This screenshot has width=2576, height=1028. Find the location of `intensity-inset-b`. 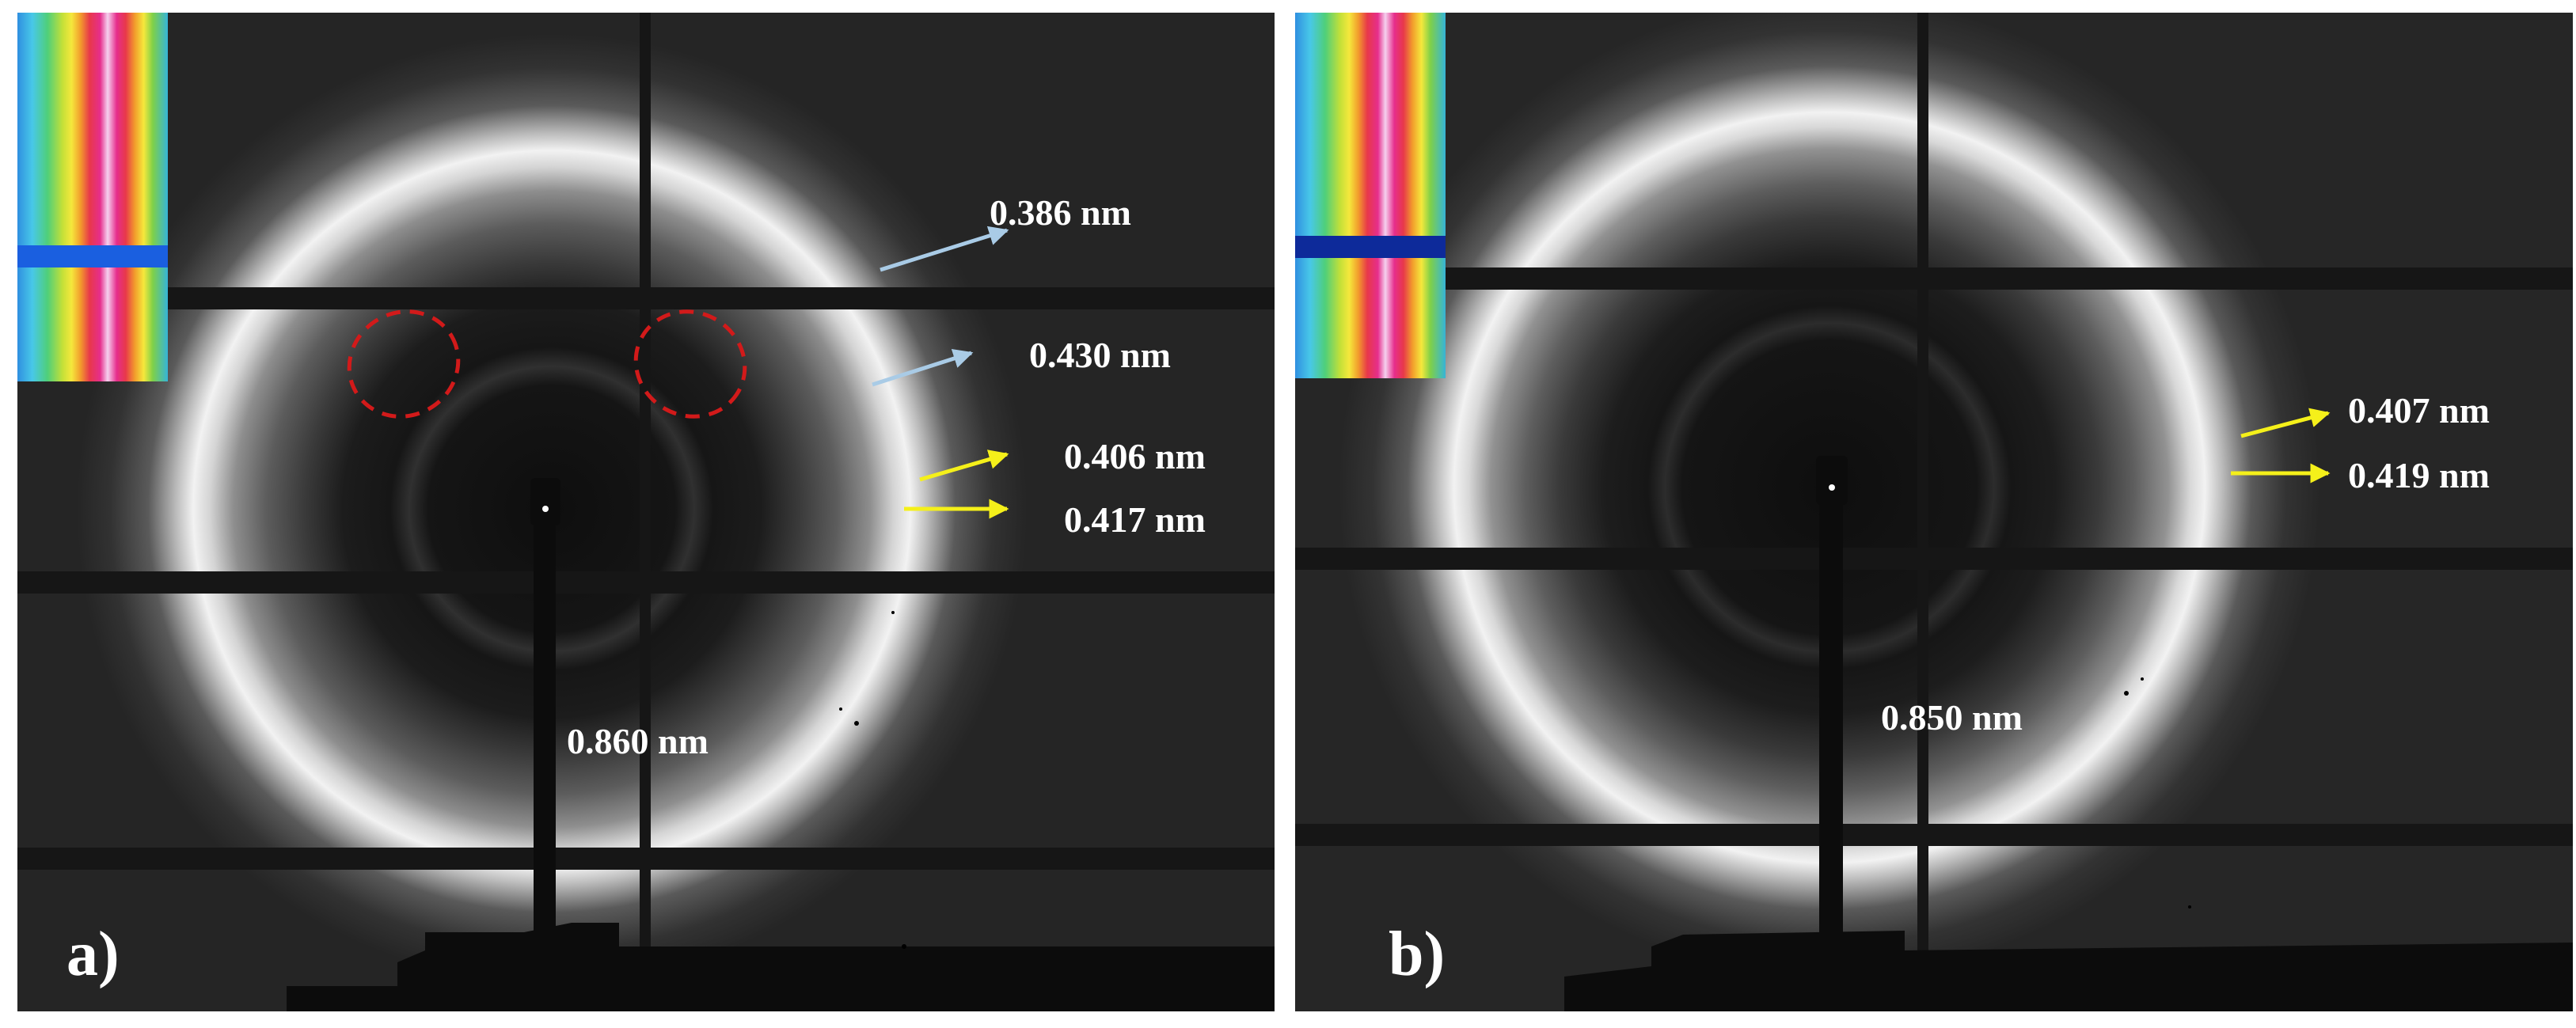

intensity-inset-b is located at coordinates (1371, 195).